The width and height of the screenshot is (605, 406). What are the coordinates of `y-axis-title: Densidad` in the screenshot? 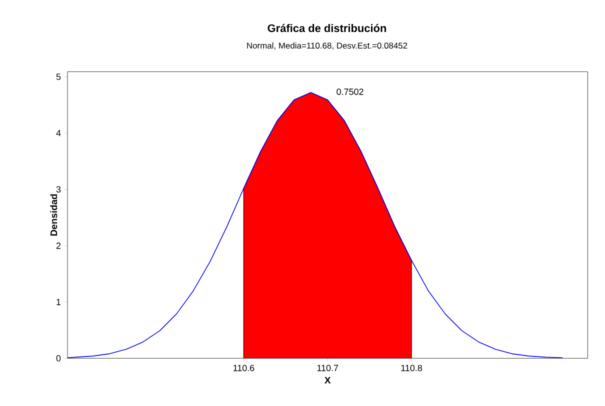 It's located at (54, 215).